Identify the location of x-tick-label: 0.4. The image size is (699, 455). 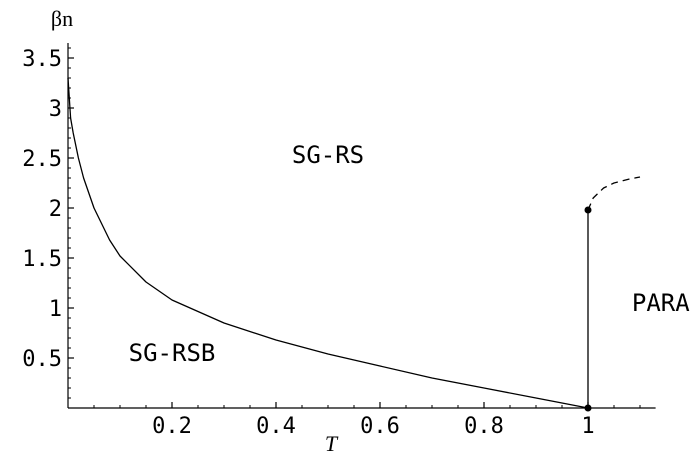
(276, 426).